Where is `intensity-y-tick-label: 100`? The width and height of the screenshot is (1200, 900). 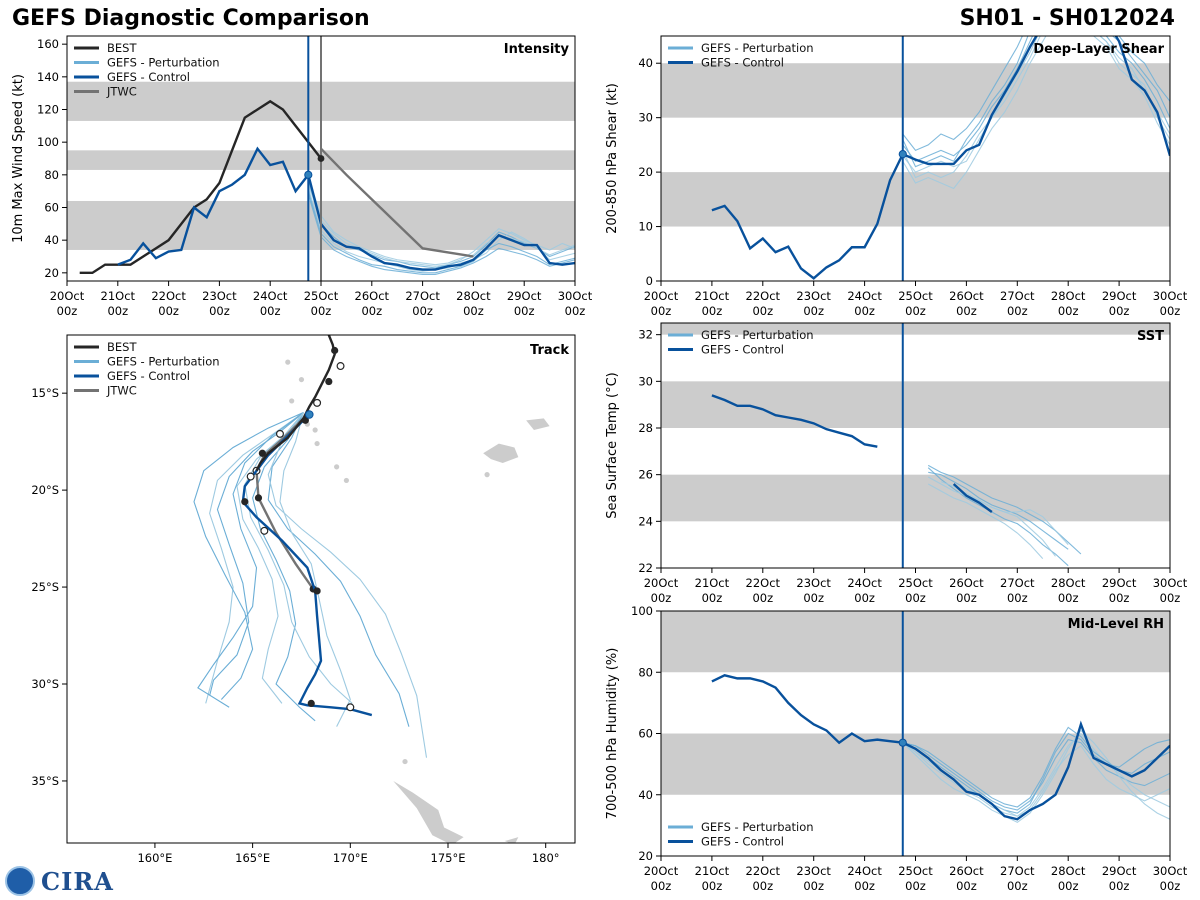
intensity-y-tick-label: 100 is located at coordinates (48, 142).